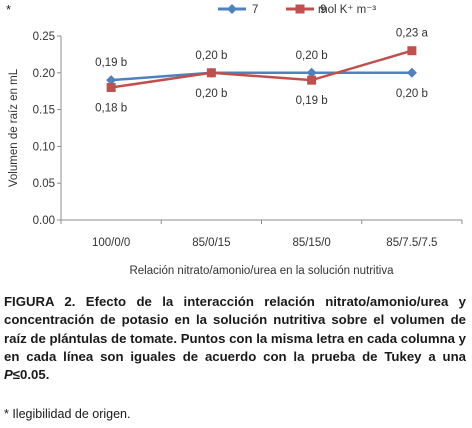 The image size is (472, 428). What do you see at coordinates (211, 56) in the screenshot?
I see `data-label-series-9: 0,20 b` at bounding box center [211, 56].